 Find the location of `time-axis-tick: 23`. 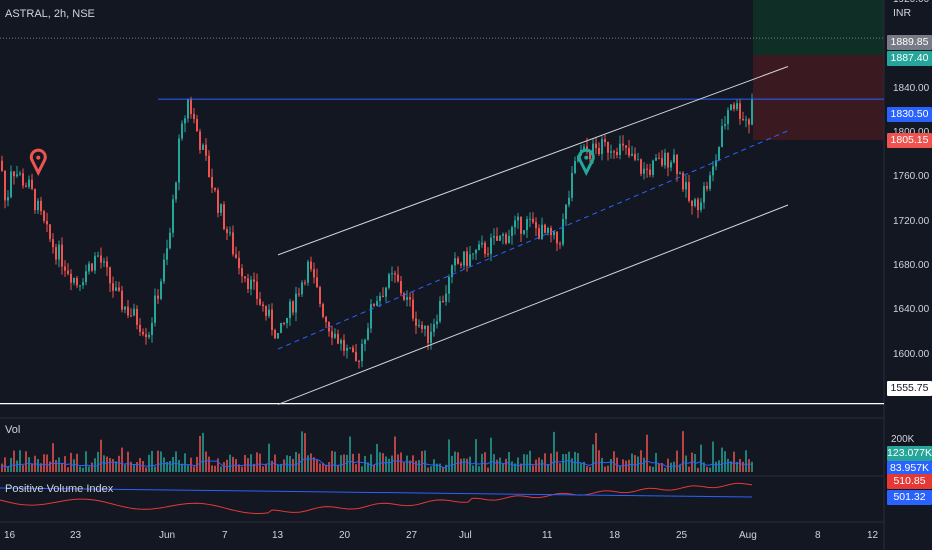

time-axis-tick: 23 is located at coordinates (76, 535).